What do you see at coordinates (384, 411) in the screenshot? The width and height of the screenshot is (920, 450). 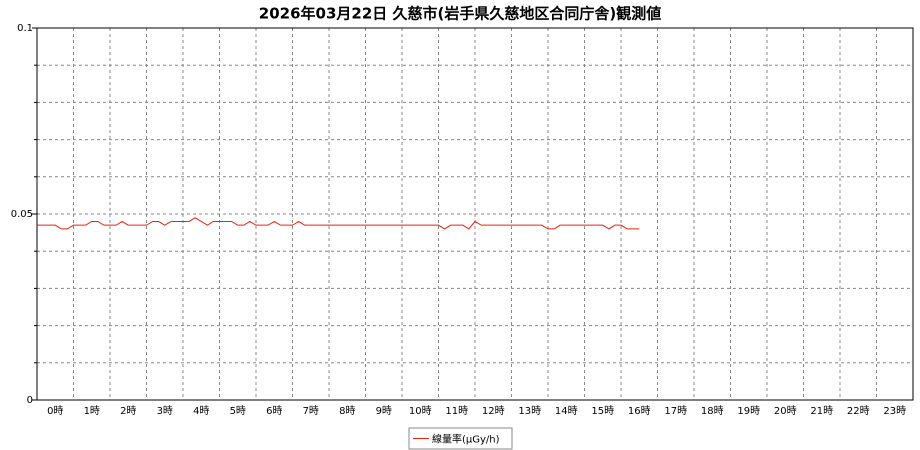 I see `x-tick-label: 9時` at bounding box center [384, 411].